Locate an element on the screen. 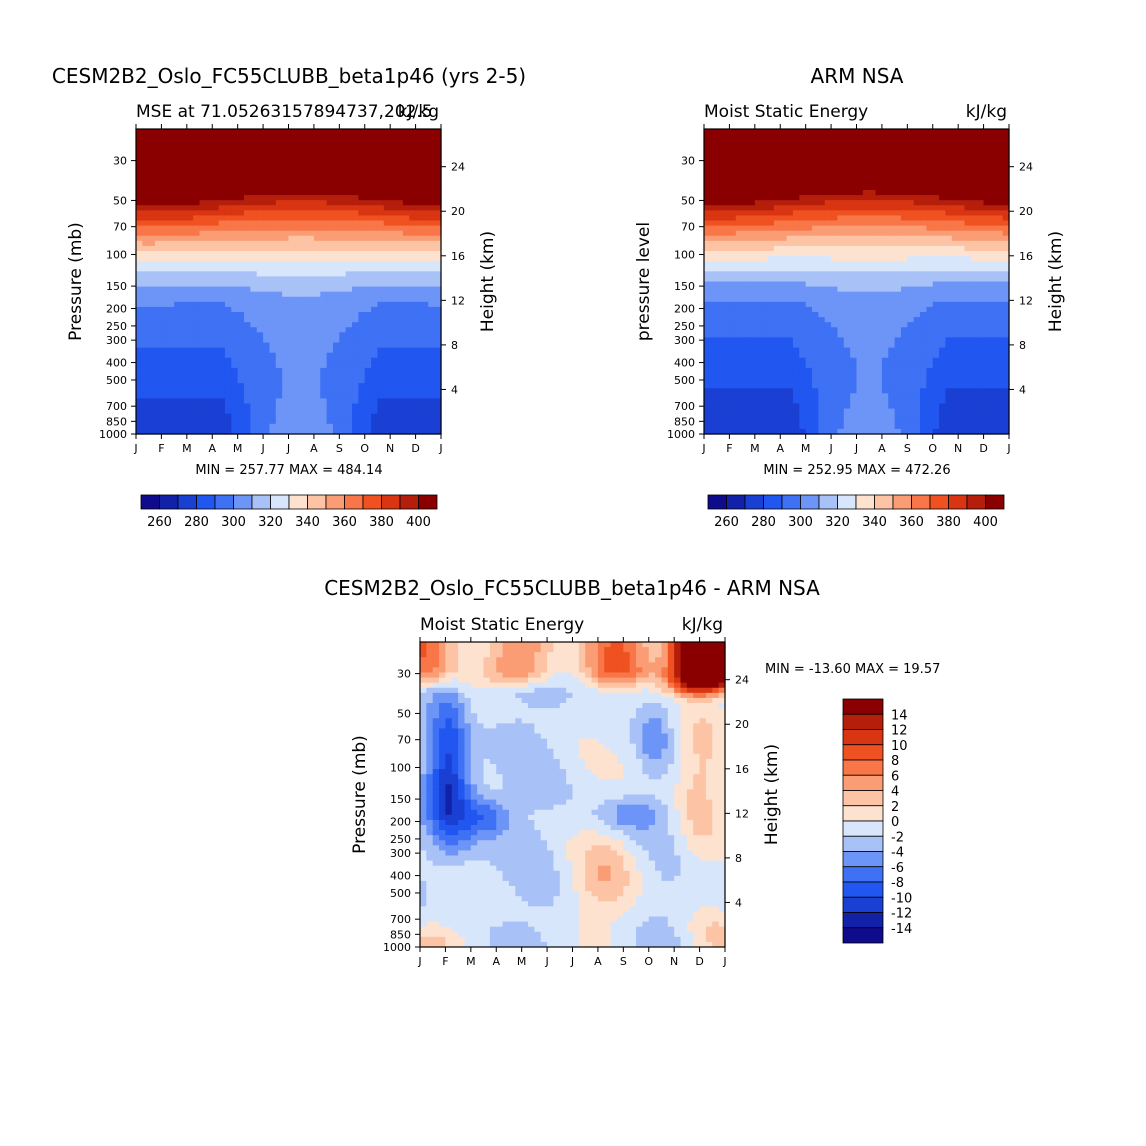 Image resolution: width=1146 pixels, height=1146 pixels. y-tick-label: 1000 is located at coordinates (113, 434).